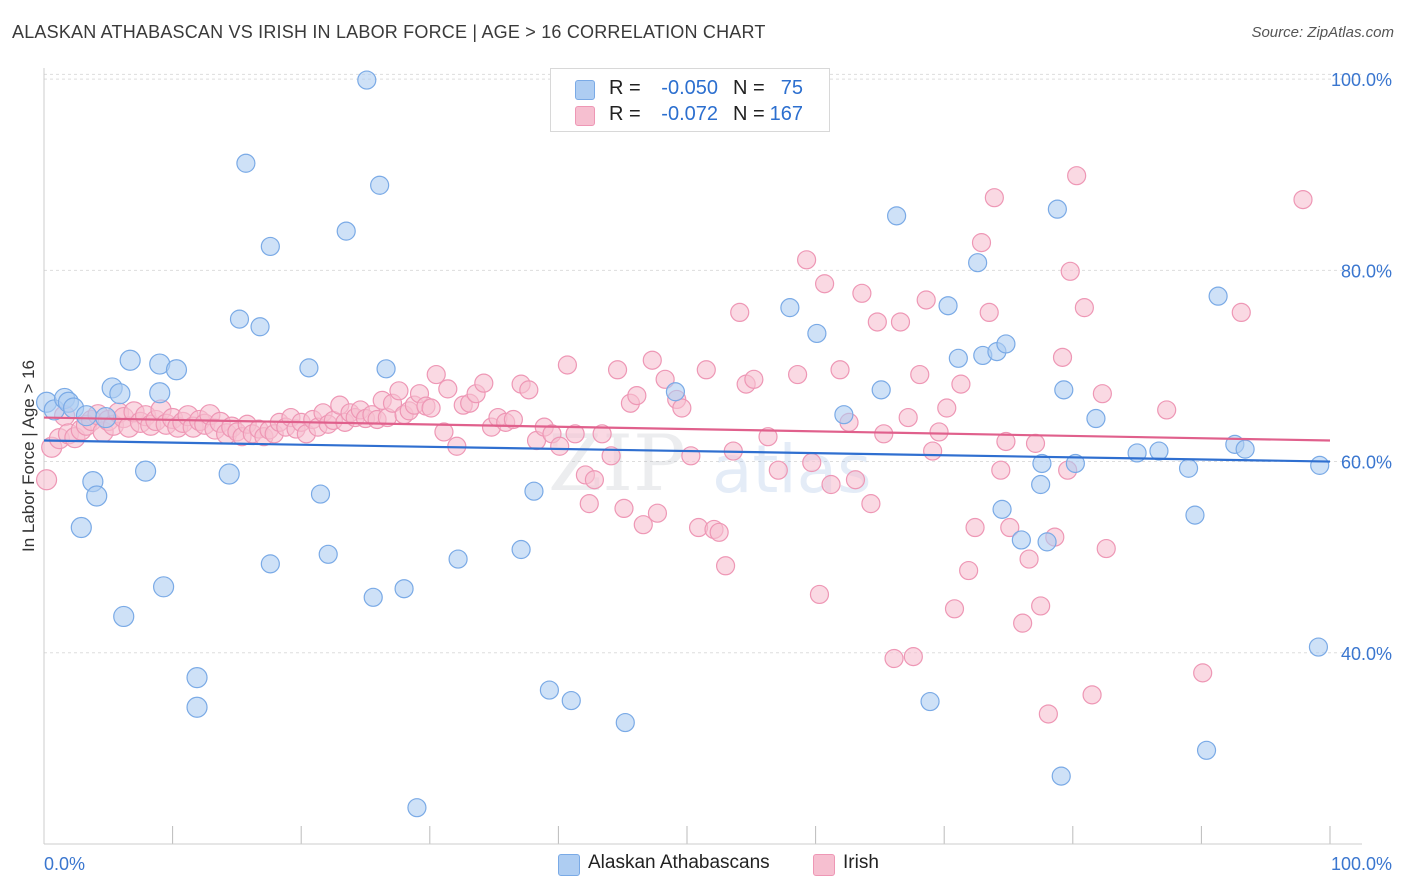  What do you see at coordinates (28, 456) in the screenshot?
I see `y-axis-label: In Labor Force | Age > 16` at bounding box center [28, 456].